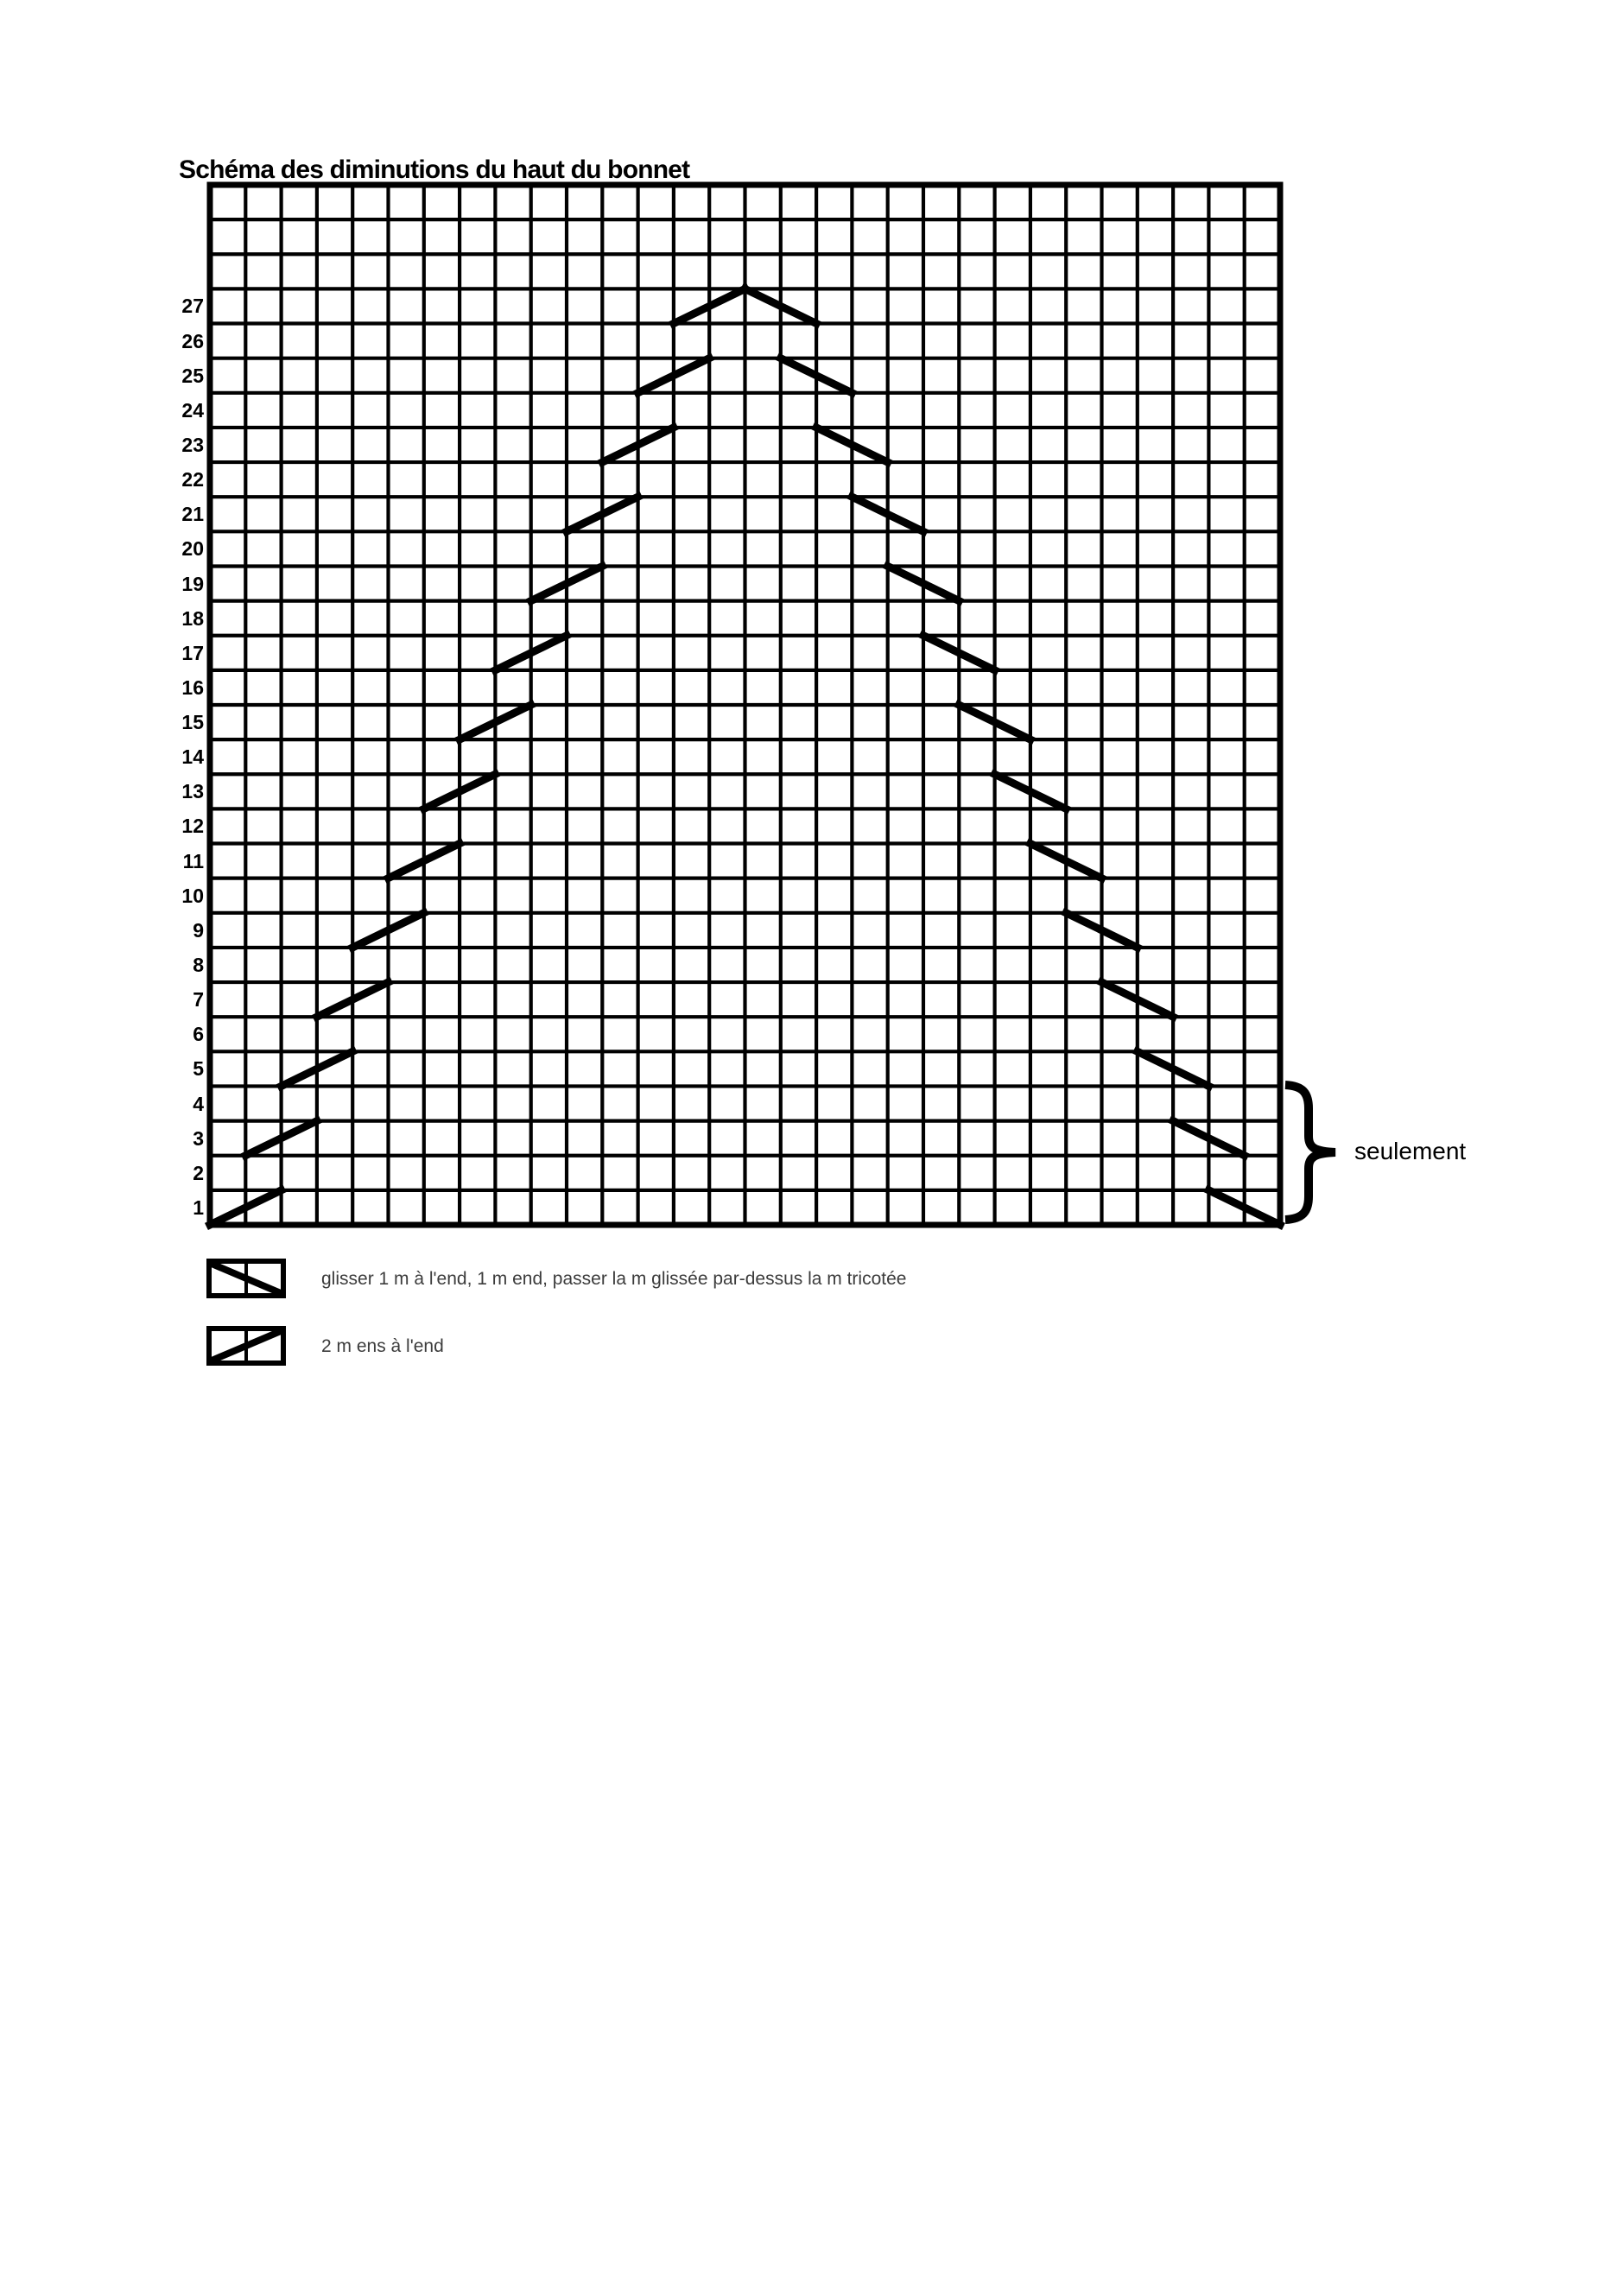 The height and width of the screenshot is (2296, 1623). What do you see at coordinates (192, 340) in the screenshot?
I see `row-label-26: 26` at bounding box center [192, 340].